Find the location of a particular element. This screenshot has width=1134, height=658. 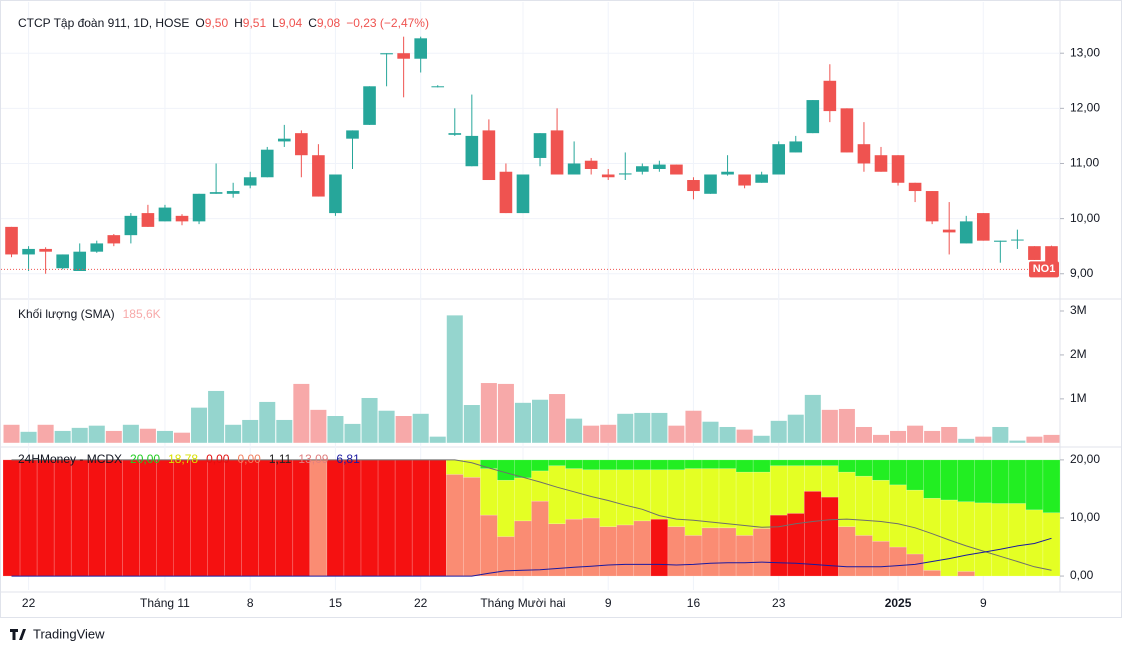

ohlc-label: L is located at coordinates (275, 23).